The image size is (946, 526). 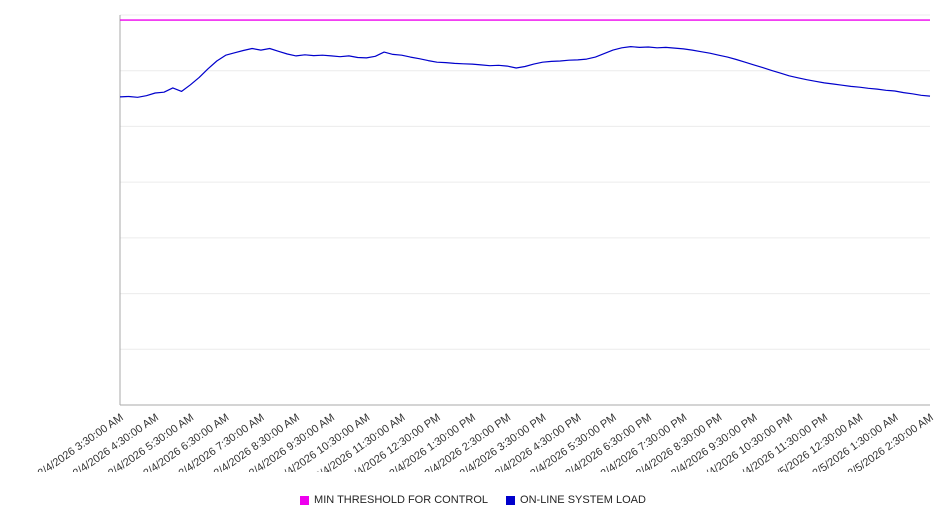 I want to click on threshold-swatch, so click(x=305, y=500).